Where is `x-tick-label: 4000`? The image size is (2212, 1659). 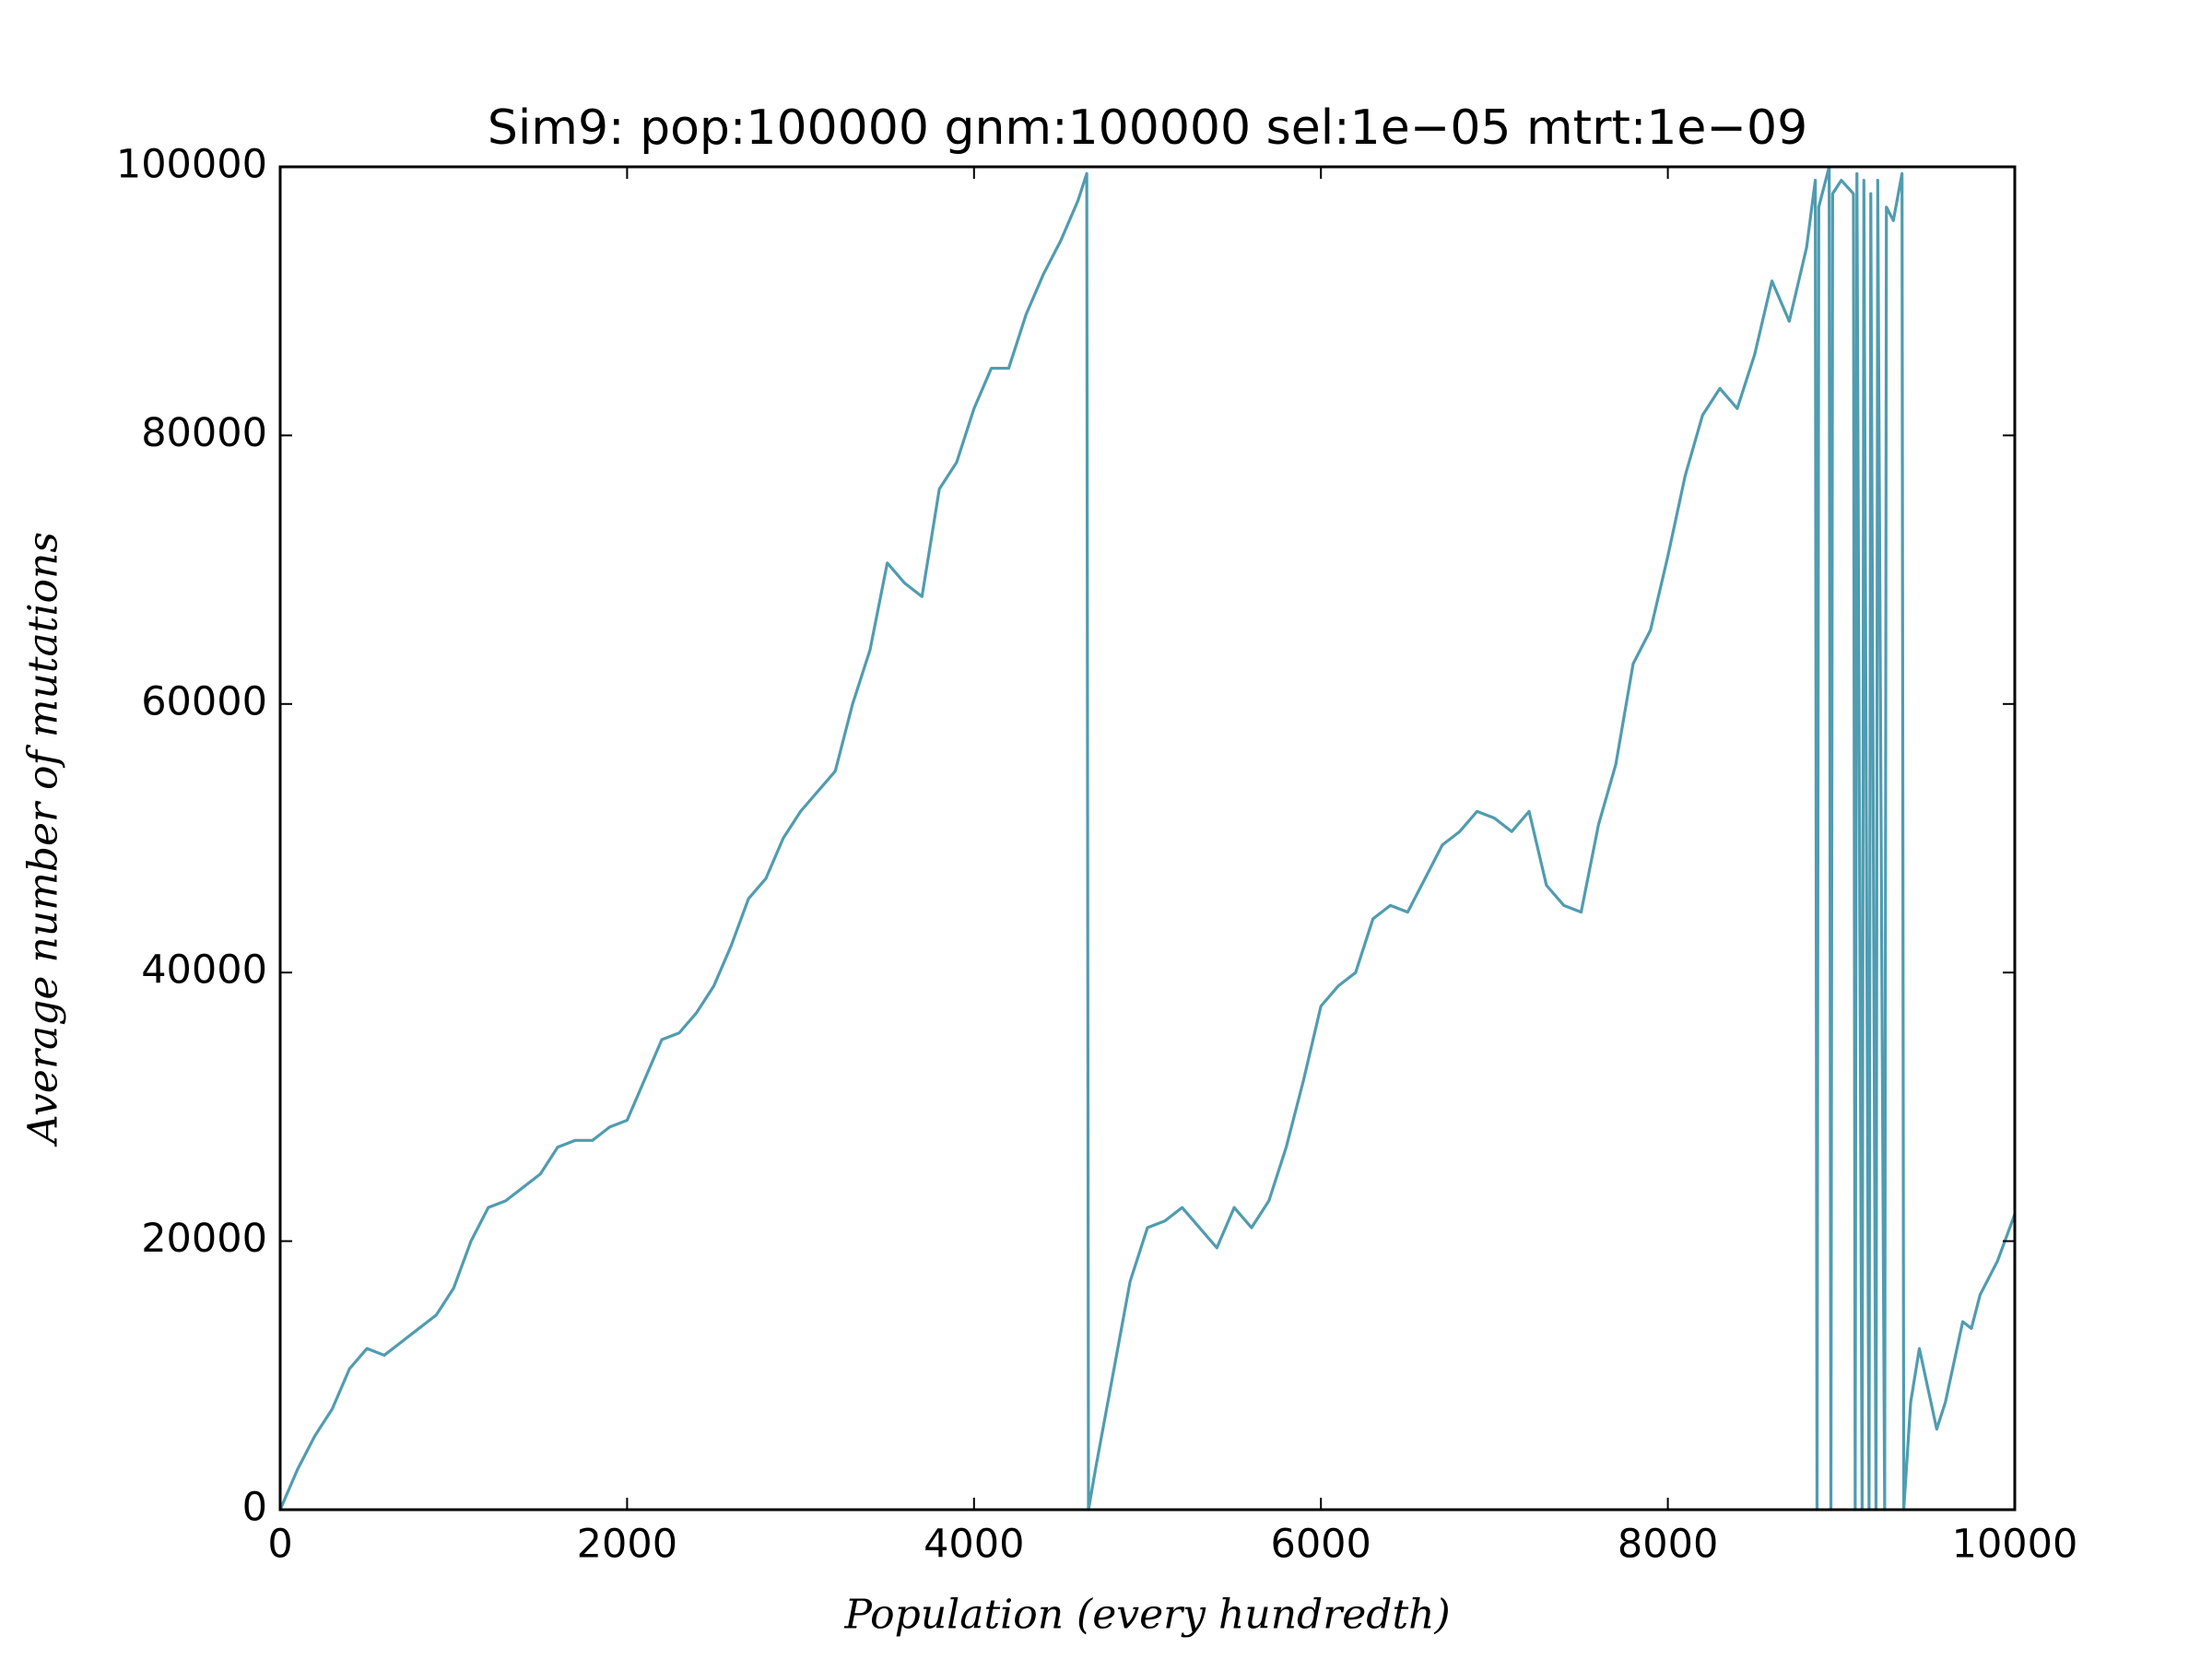
x-tick-label: 4000 is located at coordinates (974, 1545).